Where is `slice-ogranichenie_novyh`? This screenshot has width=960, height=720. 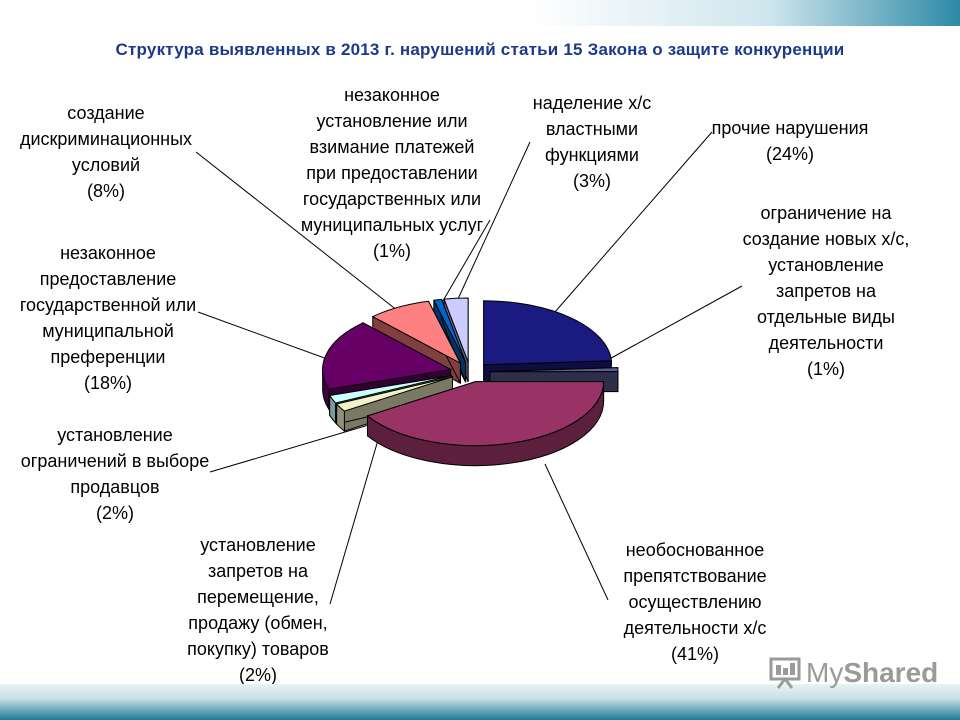 slice-ogranichenie_novyh is located at coordinates (554, 370).